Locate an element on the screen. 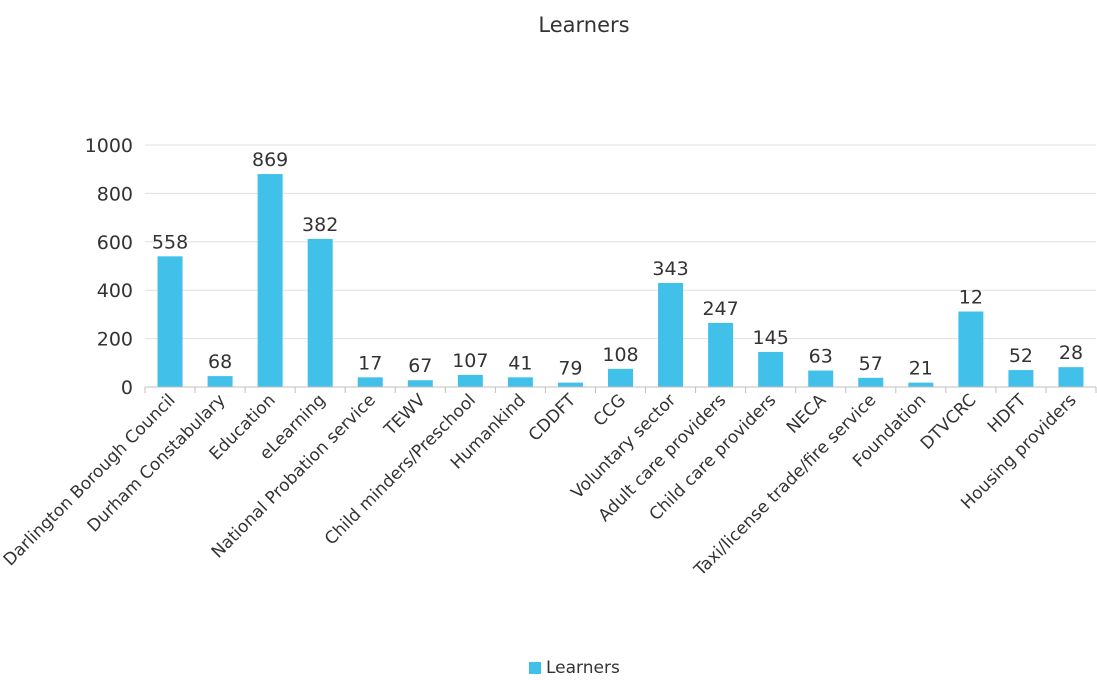 The width and height of the screenshot is (1097, 680). x-tick-label: HDFT is located at coordinates (1007, 413).